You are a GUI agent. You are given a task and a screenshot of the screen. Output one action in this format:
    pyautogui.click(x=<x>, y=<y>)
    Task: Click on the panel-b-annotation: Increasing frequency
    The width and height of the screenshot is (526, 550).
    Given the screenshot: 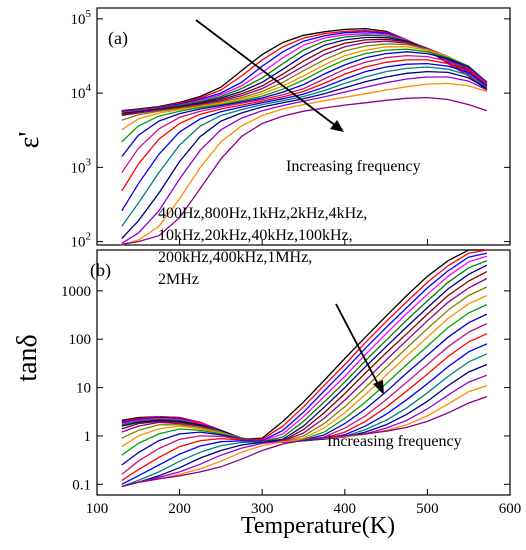 What is the action you would take?
    pyautogui.click(x=394, y=441)
    